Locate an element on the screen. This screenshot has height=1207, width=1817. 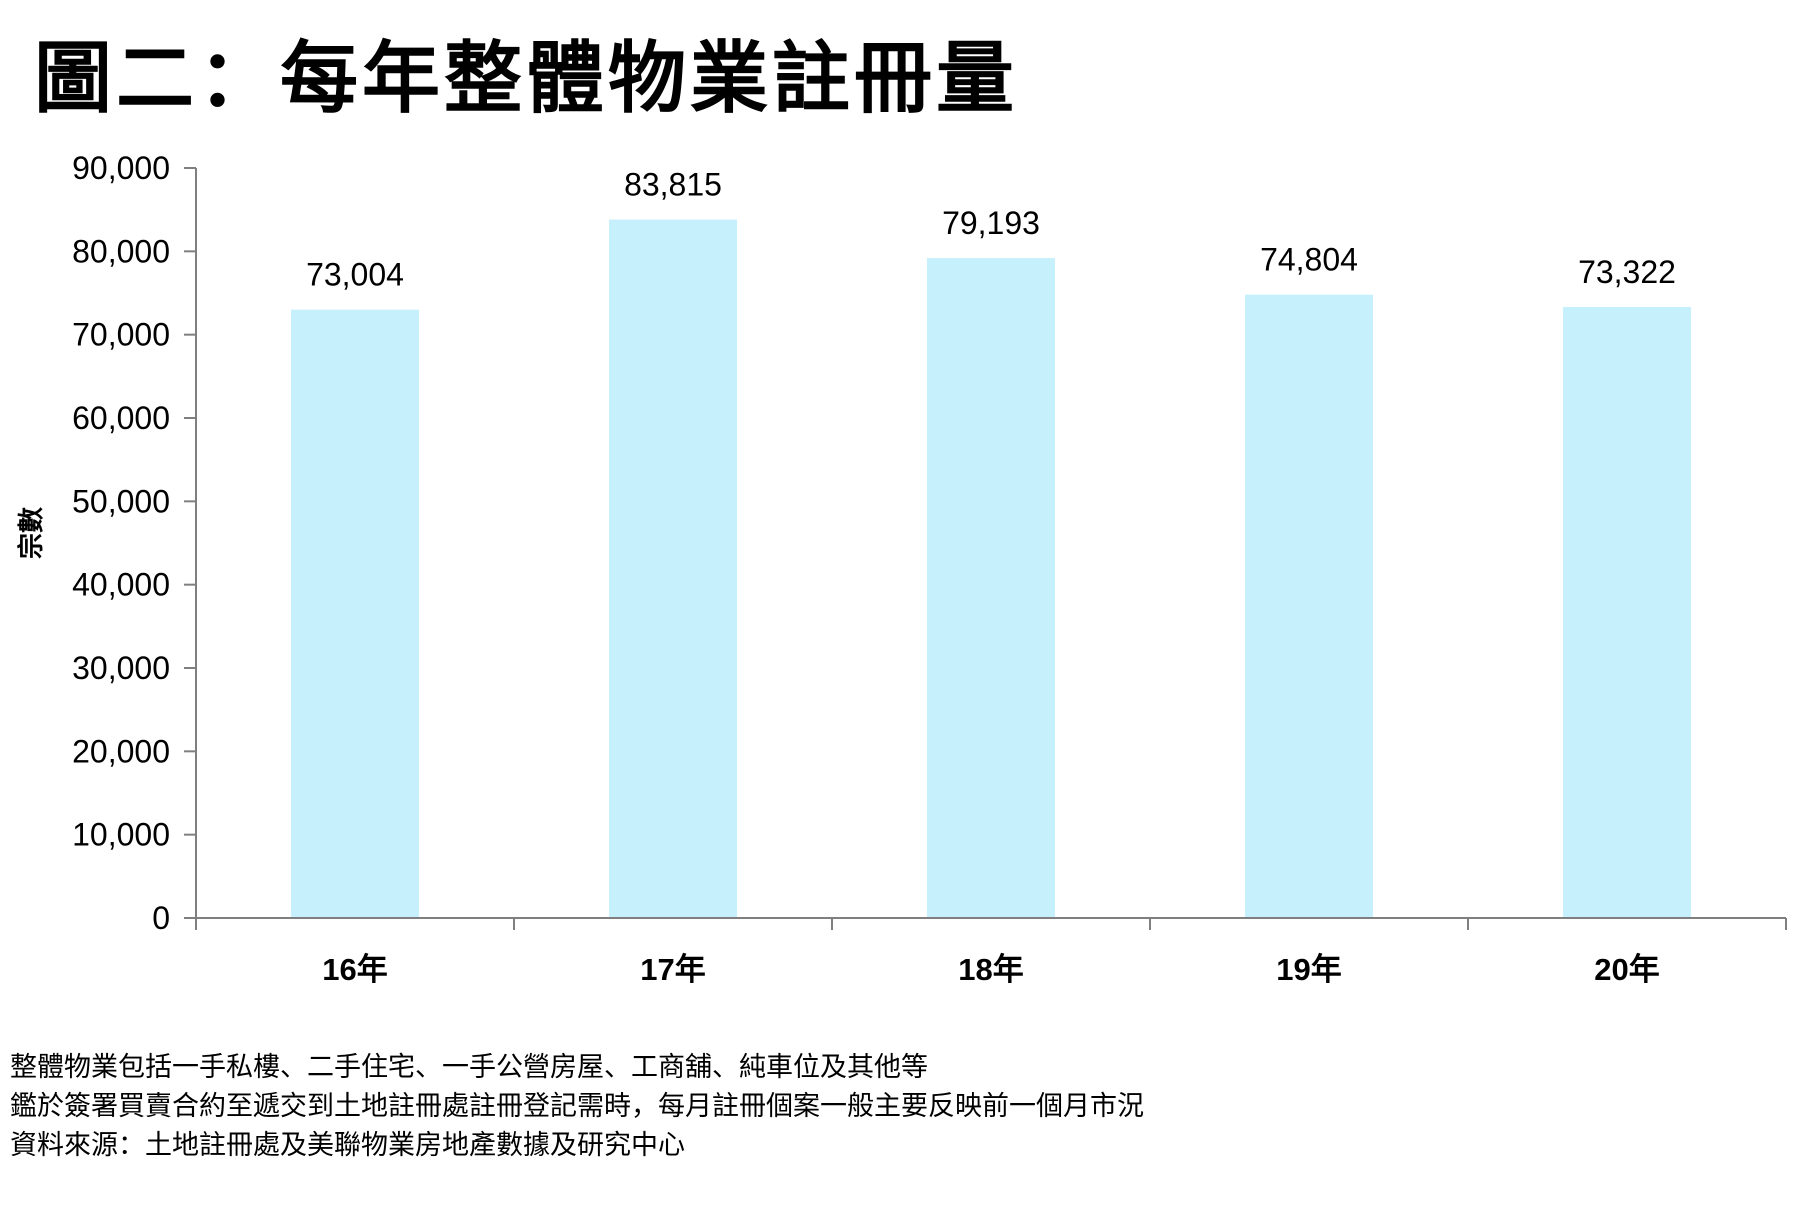
y-tick-label: 80,000 is located at coordinates (121, 251).